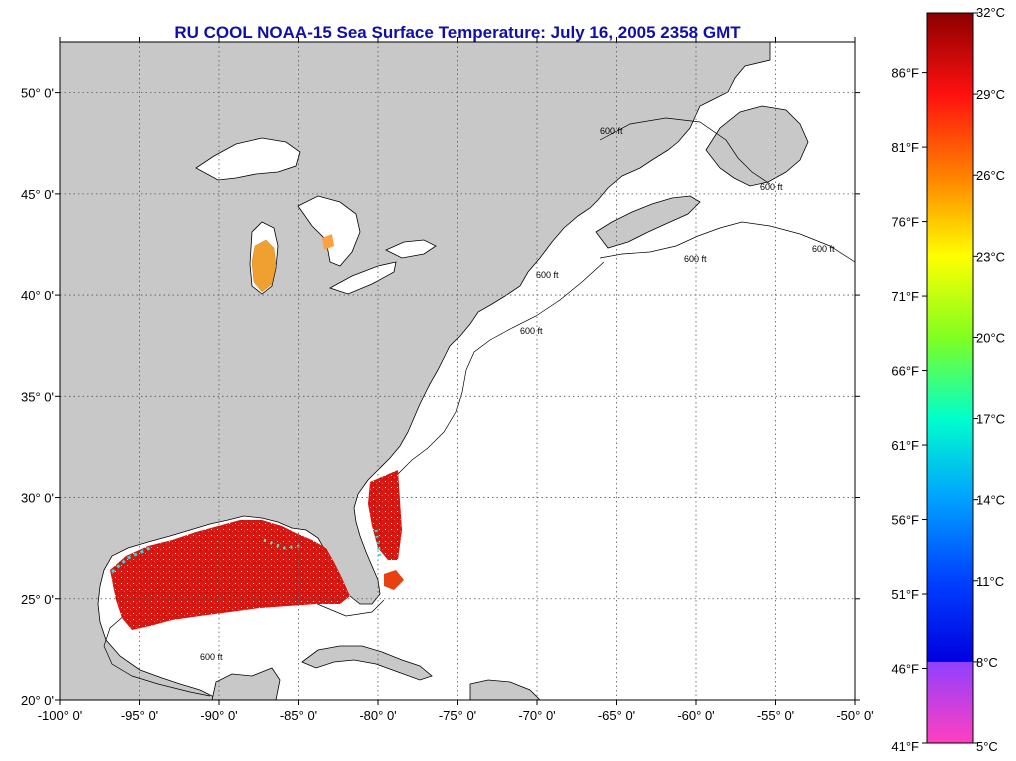  What do you see at coordinates (264, 266) in the screenshot?
I see `sst-lake-michigan` at bounding box center [264, 266].